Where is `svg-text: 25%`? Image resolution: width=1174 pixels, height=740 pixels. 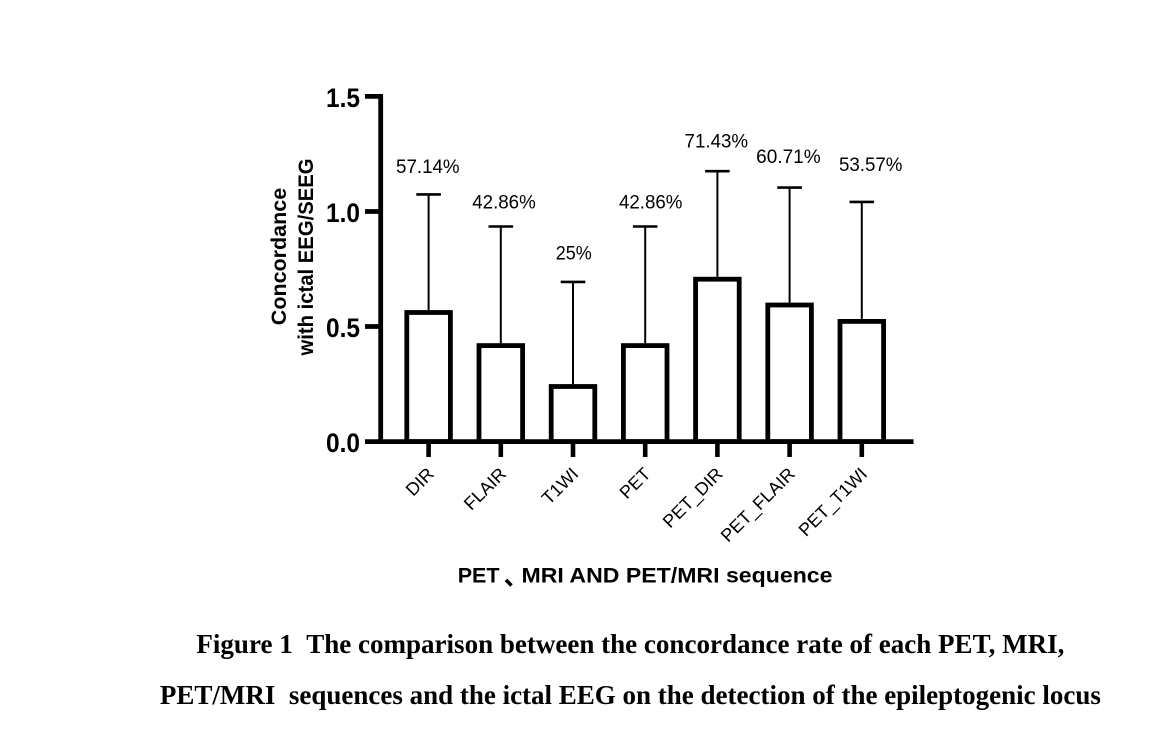
svg-text: 25% is located at coordinates (574, 254).